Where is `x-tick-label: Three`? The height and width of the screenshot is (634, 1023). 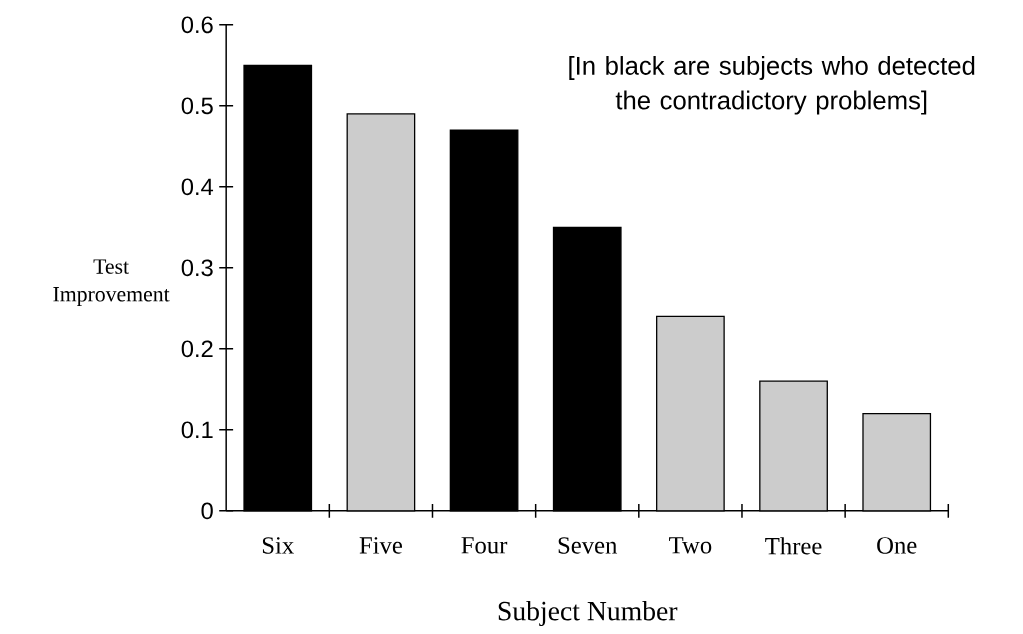
x-tick-label: Three is located at coordinates (793, 546).